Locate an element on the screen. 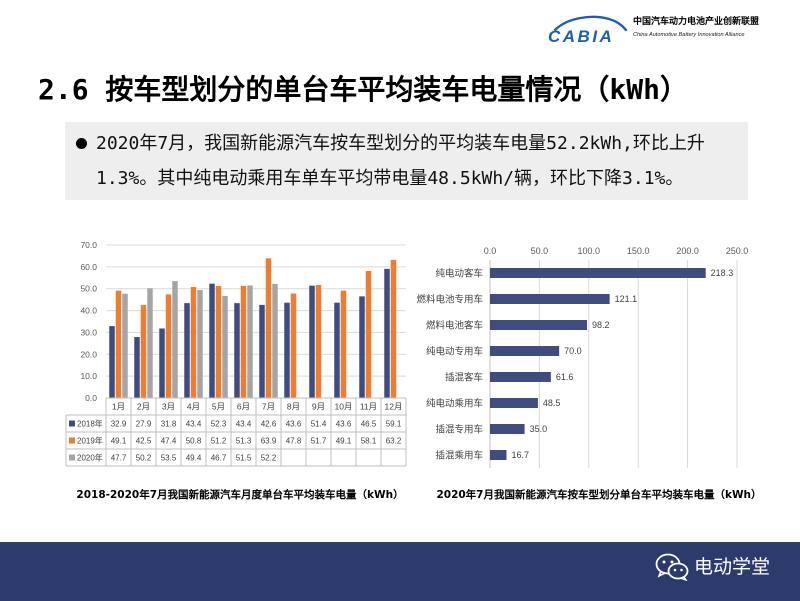  monthly-bar-s1-m8 is located at coordinates (293, 345).